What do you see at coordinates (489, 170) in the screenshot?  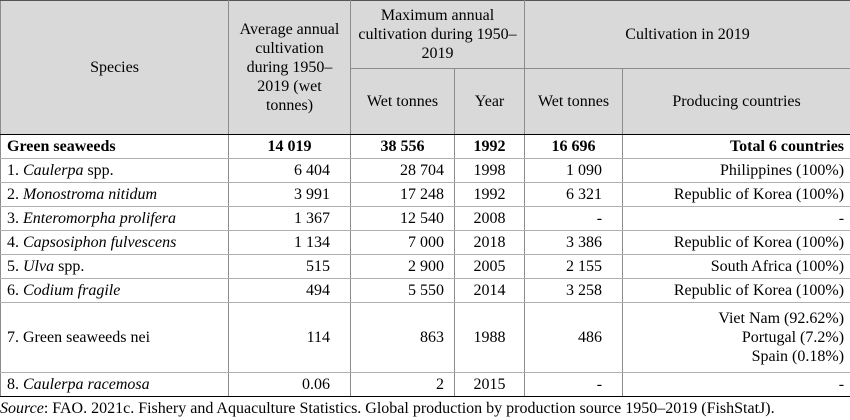 I see `cell-year: 1998` at bounding box center [489, 170].